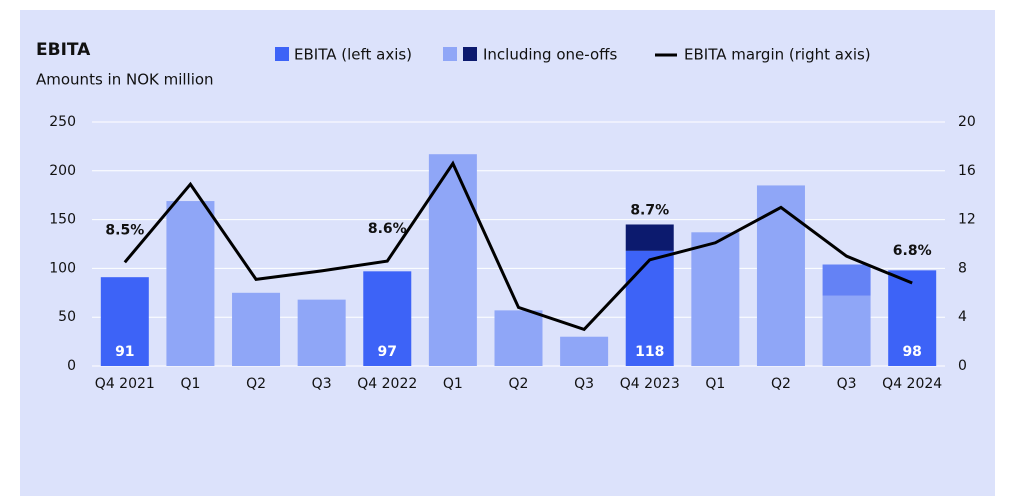  What do you see at coordinates (967, 122) in the screenshot?
I see `y2-tick-label: 20` at bounding box center [967, 122].